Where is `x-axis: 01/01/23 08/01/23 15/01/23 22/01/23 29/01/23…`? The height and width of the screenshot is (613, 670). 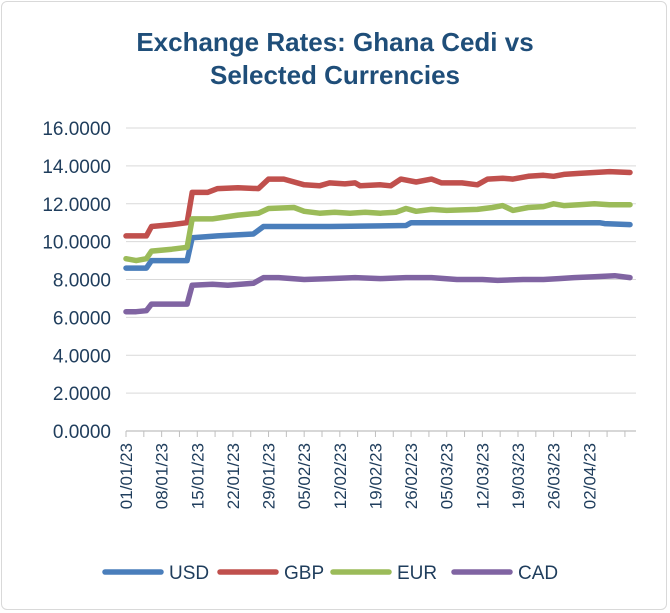 x-axis: 01/01/23 08/01/23 15/01/23 22/01/23 29/01/23… is located at coordinates (376, 469).